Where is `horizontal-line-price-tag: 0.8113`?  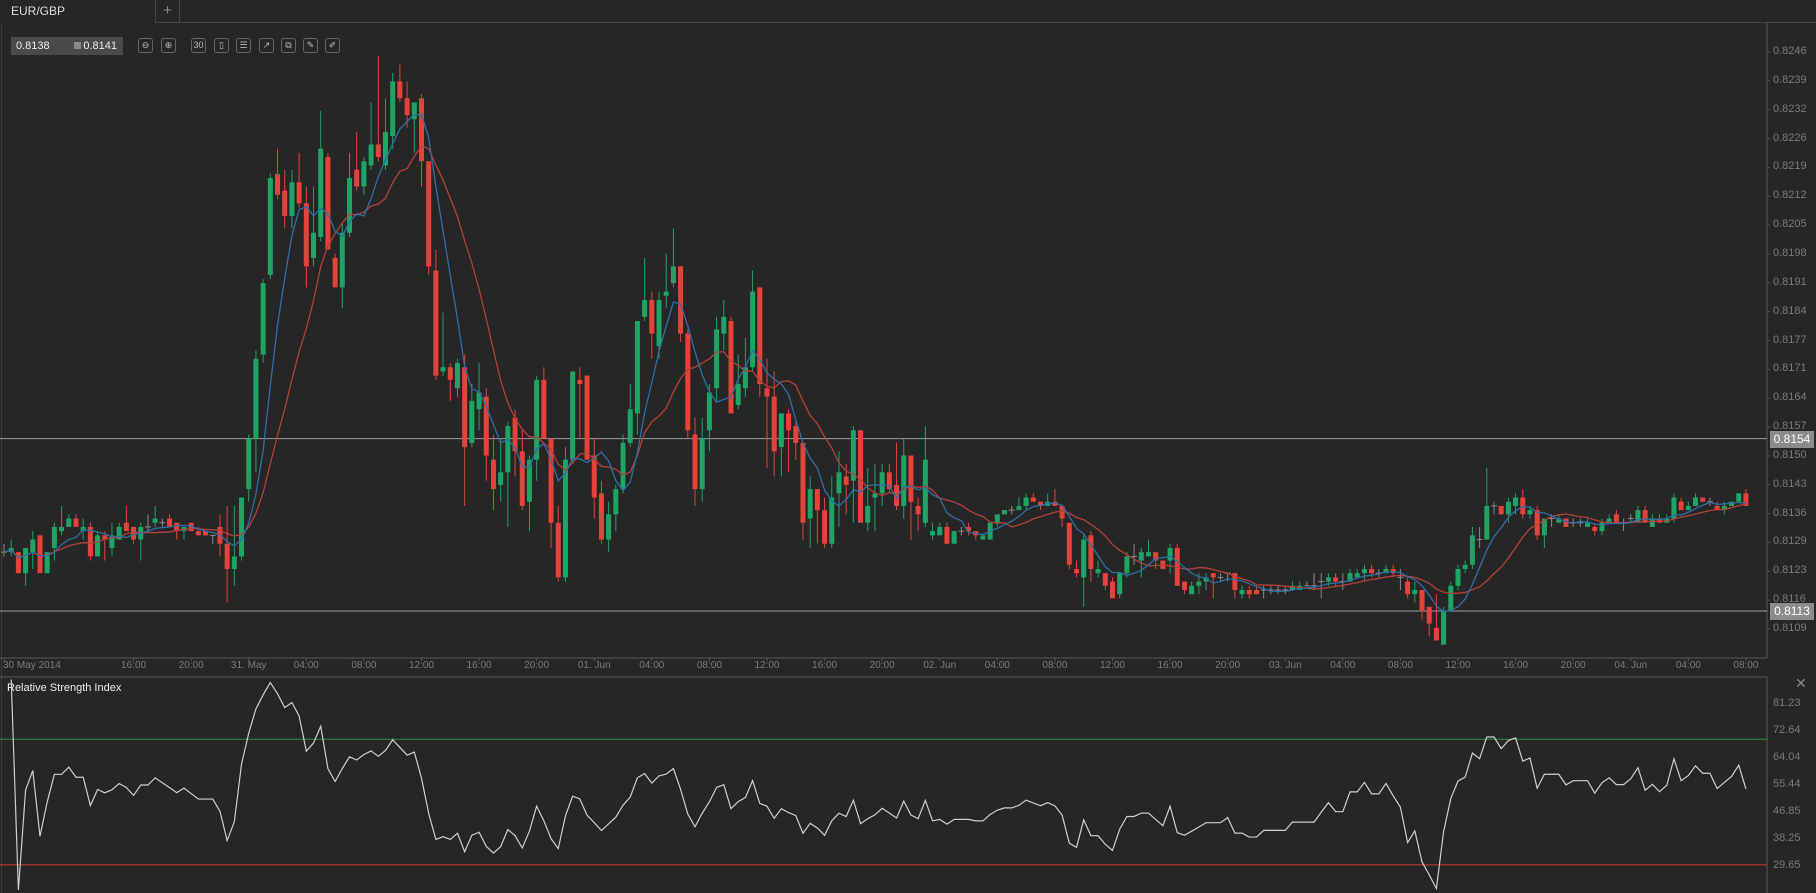 horizontal-line-price-tag: 0.8113 is located at coordinates (1792, 611).